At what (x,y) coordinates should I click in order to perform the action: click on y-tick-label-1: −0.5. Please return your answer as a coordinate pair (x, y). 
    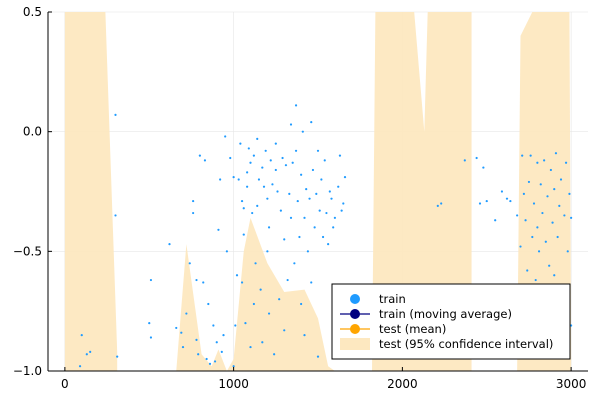
    Looking at the image, I should click on (27, 251).